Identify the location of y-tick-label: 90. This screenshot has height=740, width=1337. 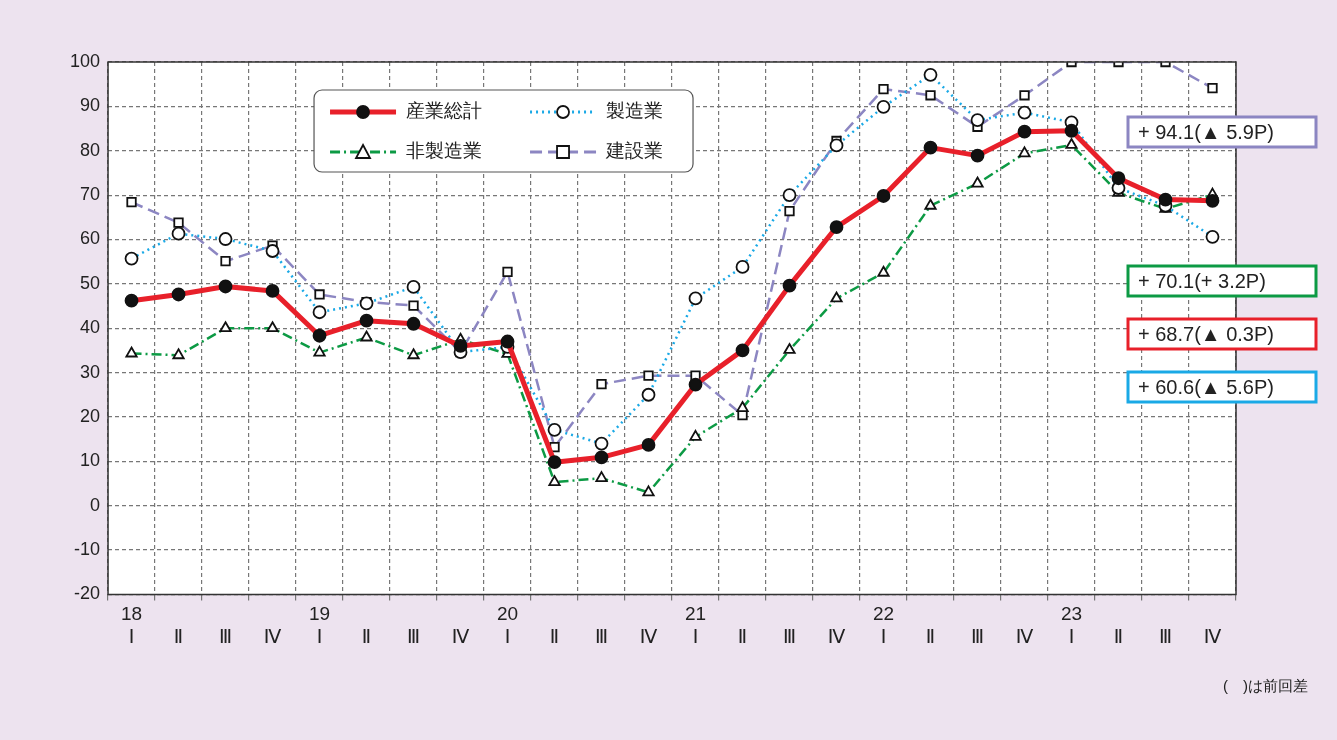
(90, 105).